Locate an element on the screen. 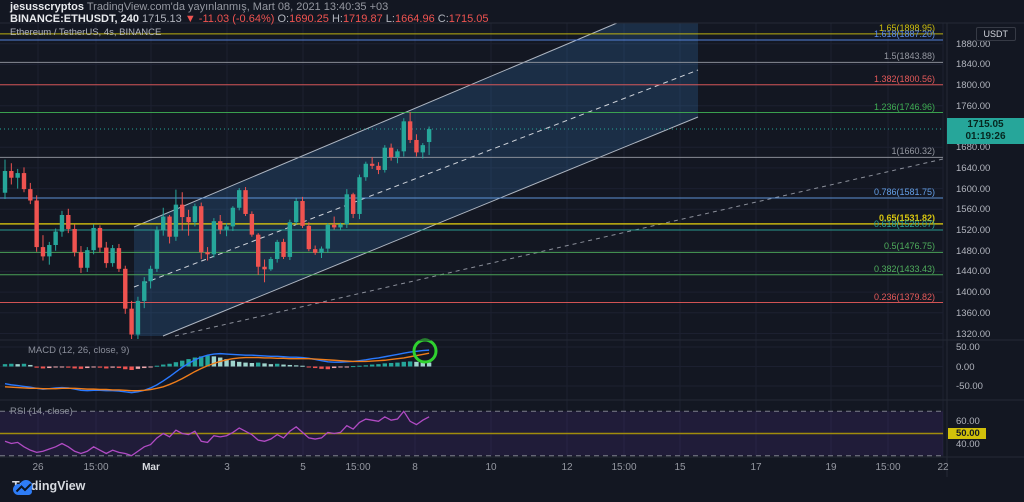 Image resolution: width=1024 pixels, height=502 pixels. currency-toggle: USDT is located at coordinates (995, 34).